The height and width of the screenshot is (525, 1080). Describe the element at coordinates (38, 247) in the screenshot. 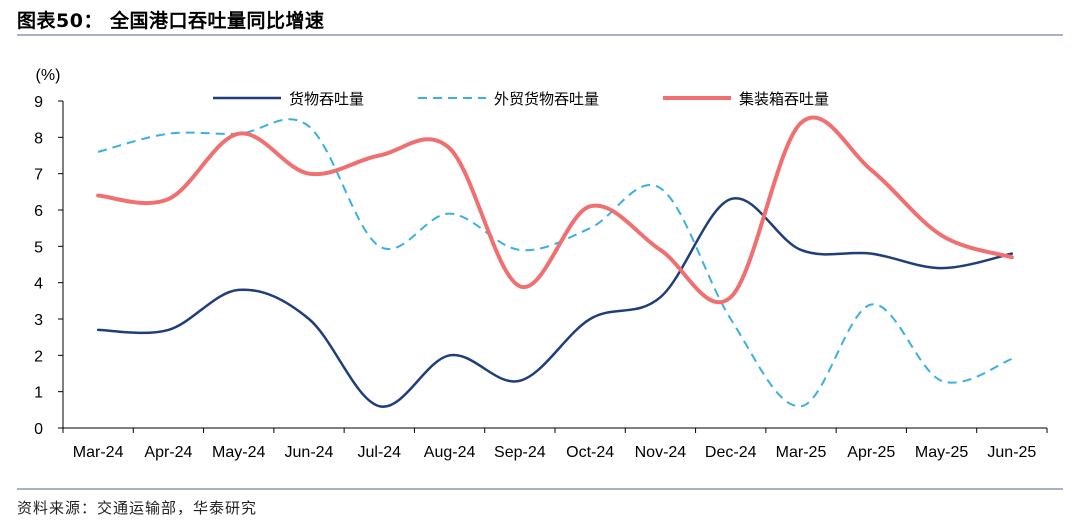

I see `y-tick-label: 5` at that location.